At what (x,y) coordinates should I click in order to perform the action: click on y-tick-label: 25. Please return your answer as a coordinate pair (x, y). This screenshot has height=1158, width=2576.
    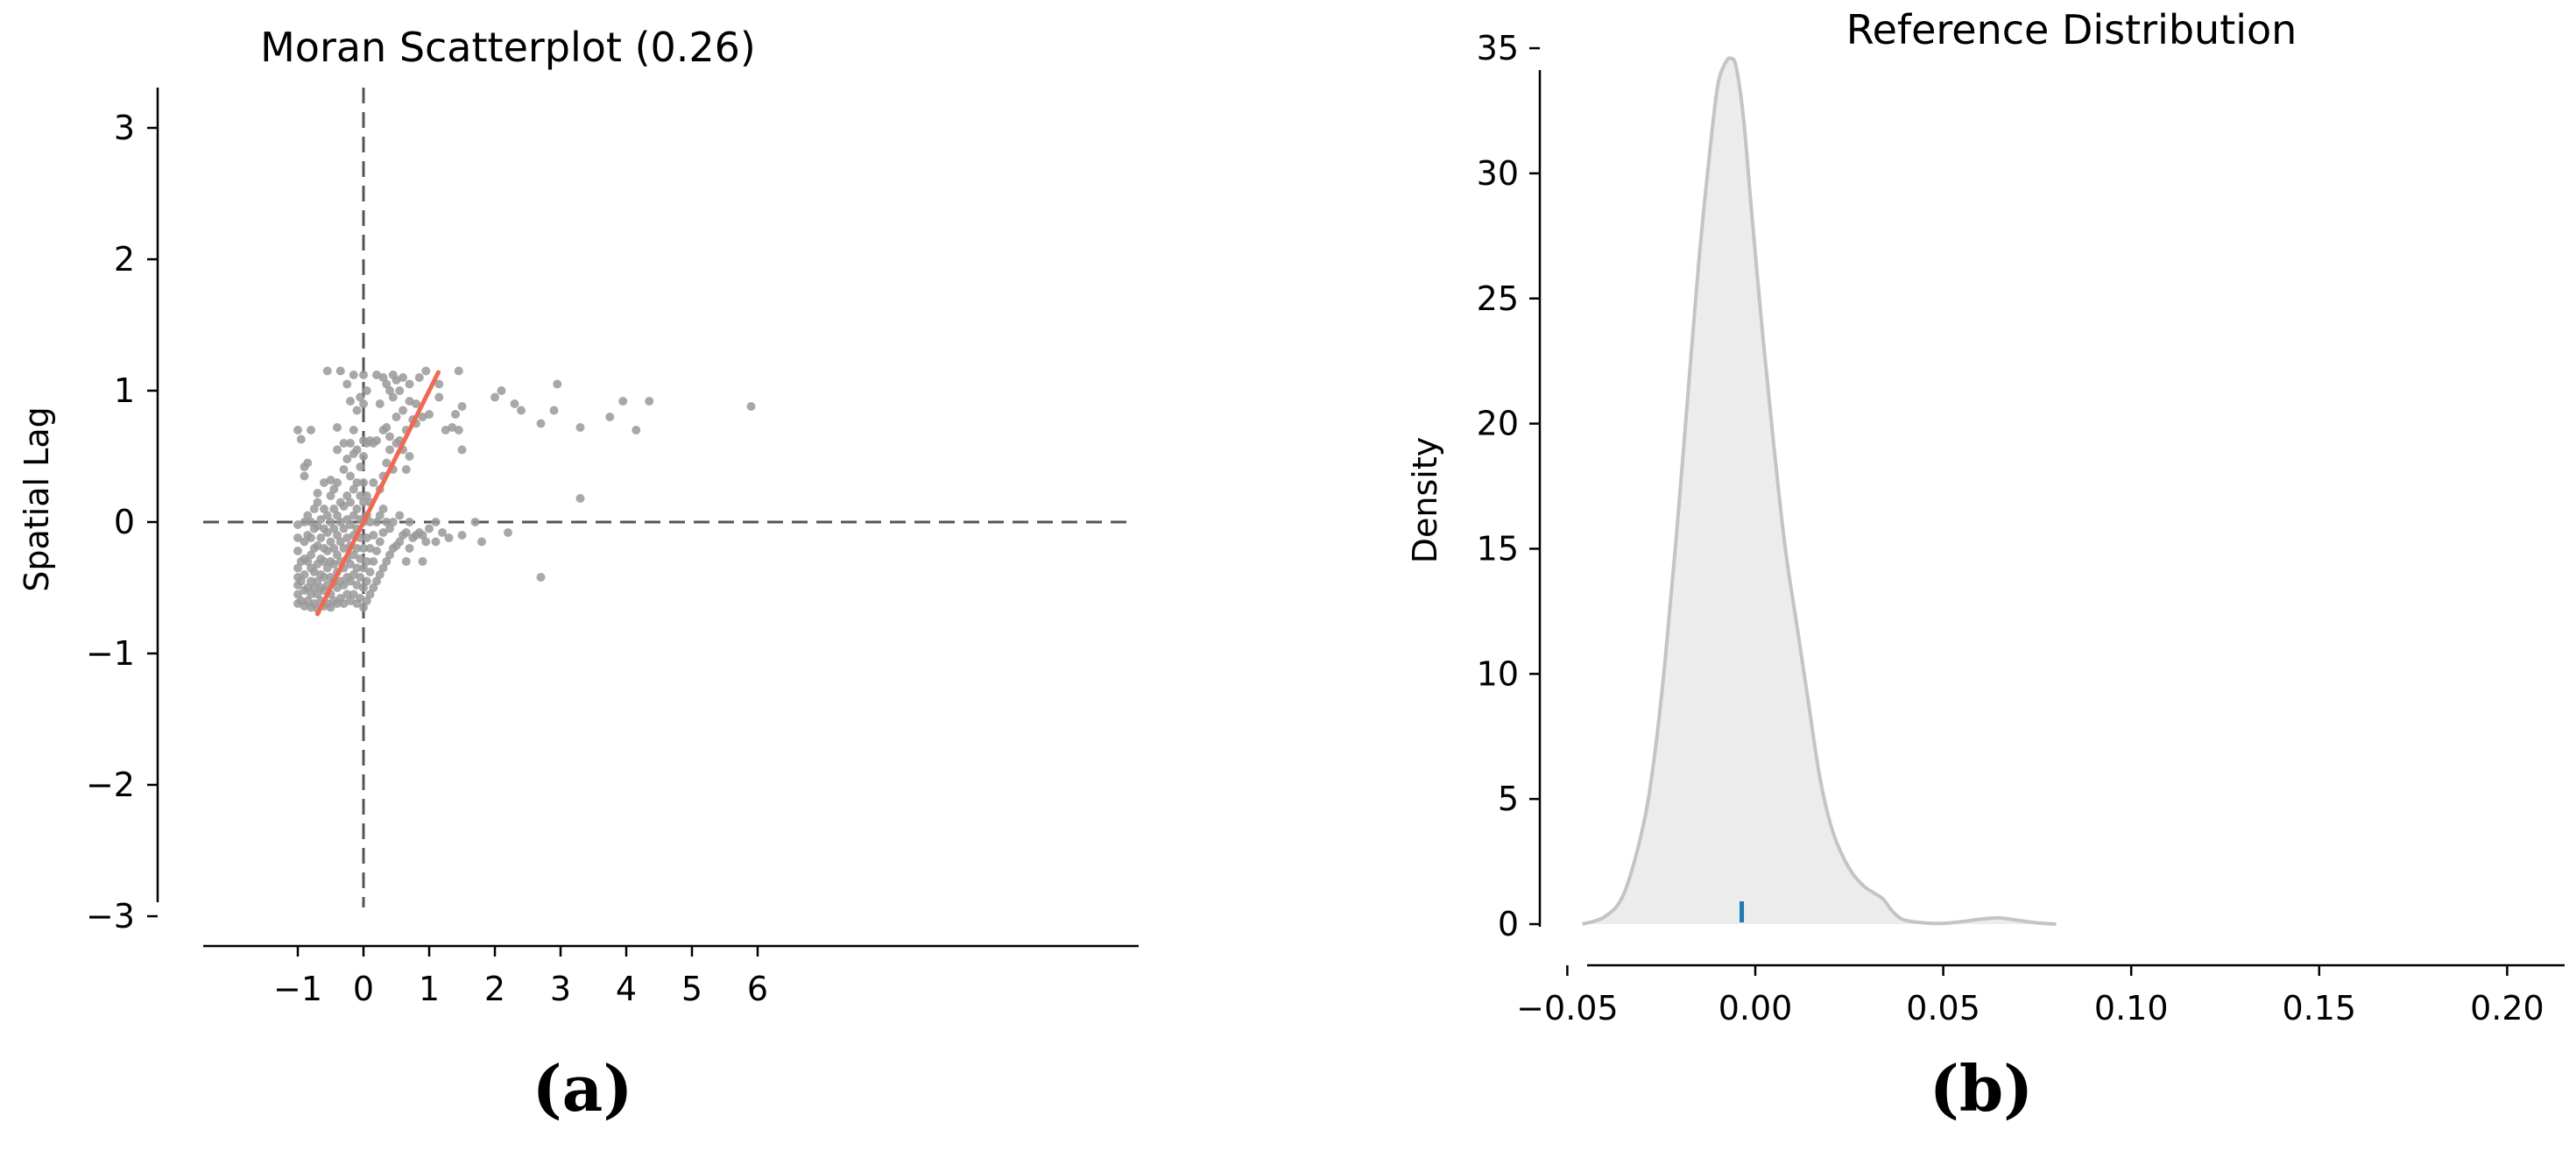
    Looking at the image, I should click on (1498, 298).